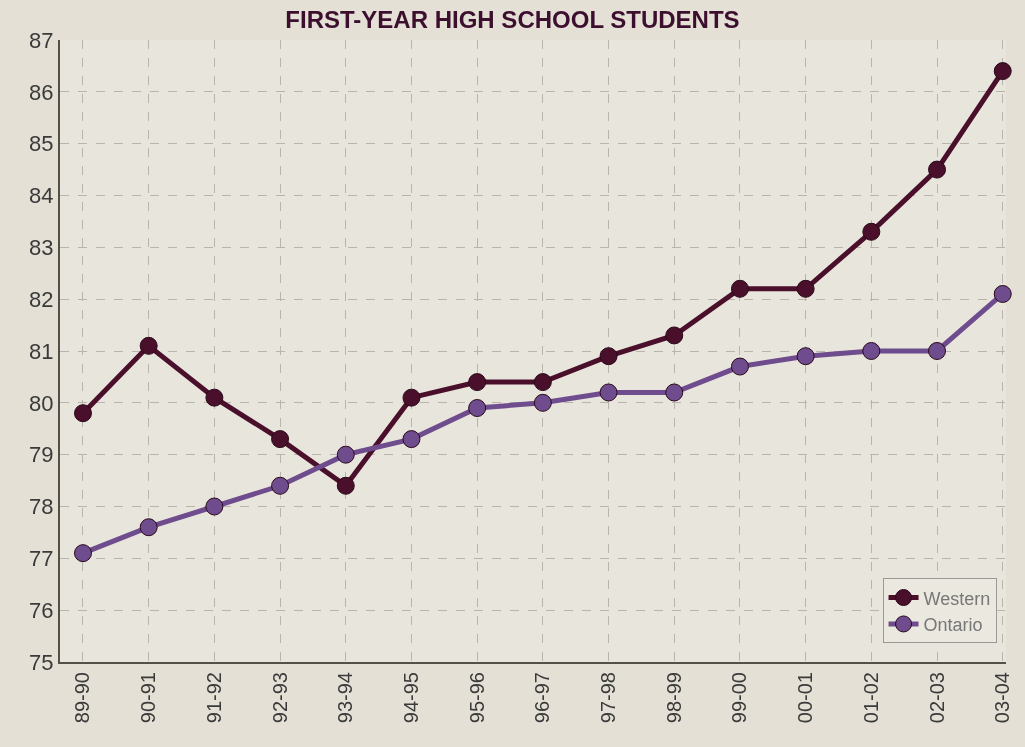 This screenshot has width=1025, height=747. Describe the element at coordinates (41, 662) in the screenshot. I see `y-tick-label: 75` at that location.